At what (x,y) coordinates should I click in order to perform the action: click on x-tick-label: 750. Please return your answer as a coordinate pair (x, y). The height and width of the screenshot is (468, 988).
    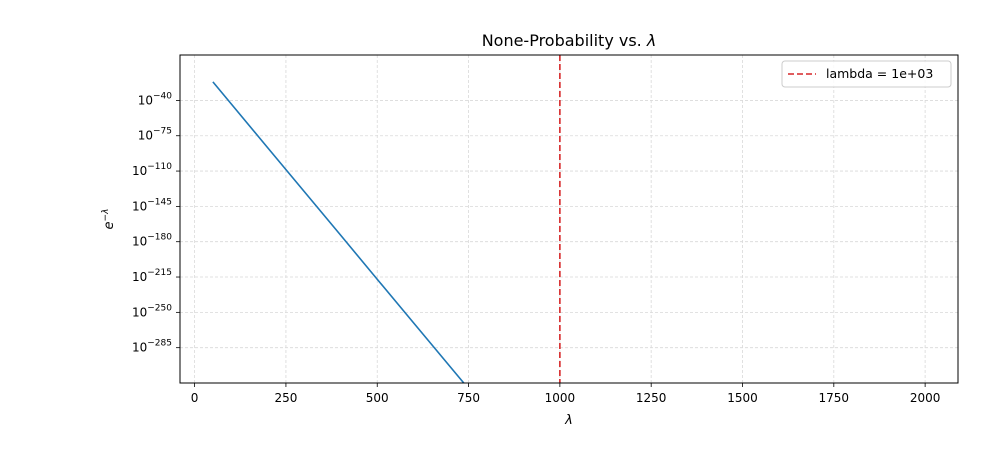
    Looking at the image, I should click on (468, 398).